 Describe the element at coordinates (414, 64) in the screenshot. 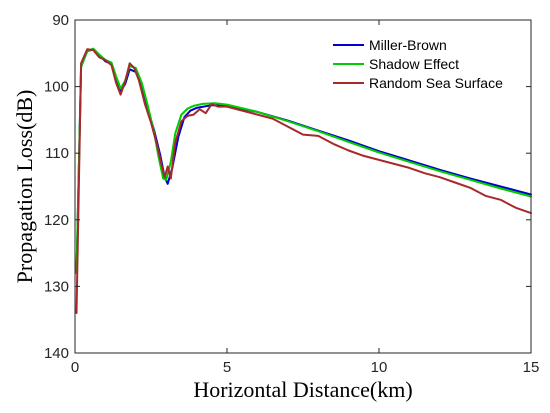

I see `legend-label-shadow-effect: Shadow Effect` at that location.